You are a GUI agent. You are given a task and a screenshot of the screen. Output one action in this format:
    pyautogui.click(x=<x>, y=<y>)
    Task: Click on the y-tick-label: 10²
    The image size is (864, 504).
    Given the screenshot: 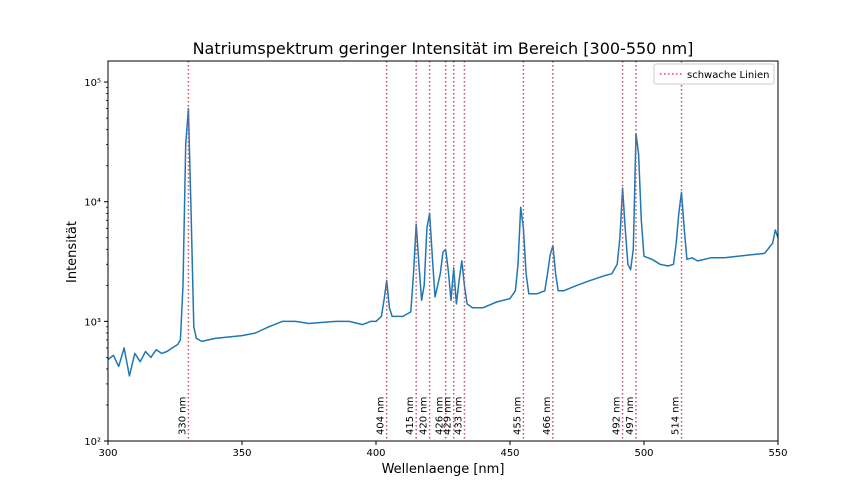 What is the action you would take?
    pyautogui.click(x=92, y=442)
    